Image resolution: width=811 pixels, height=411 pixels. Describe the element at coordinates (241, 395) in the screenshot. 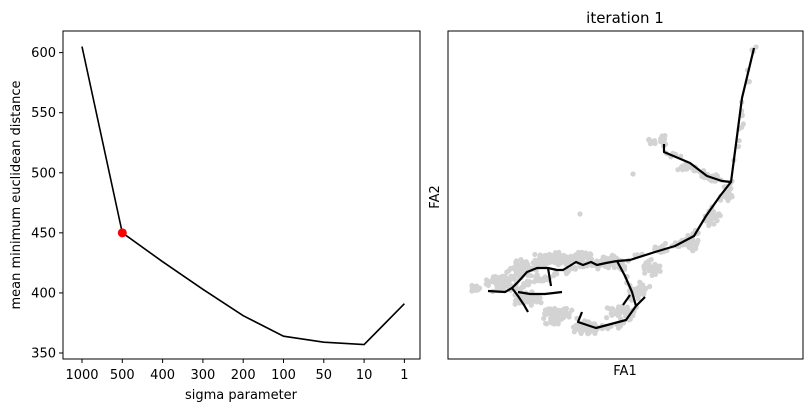

I see `left-x-axis-label: sigma parameter` at that location.